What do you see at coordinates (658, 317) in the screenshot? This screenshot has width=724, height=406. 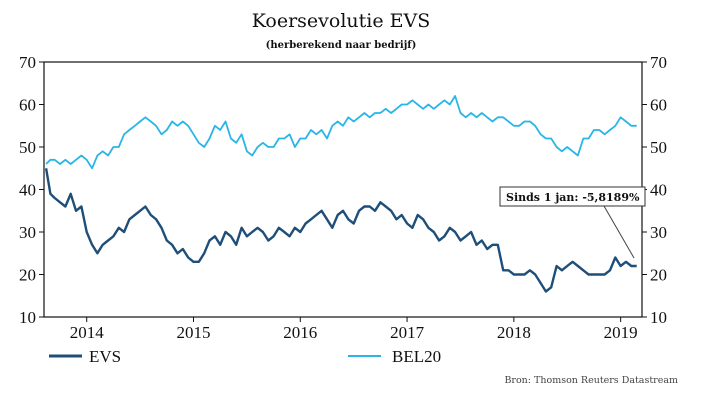 I see `y-tick-label-right: 10` at bounding box center [658, 317].